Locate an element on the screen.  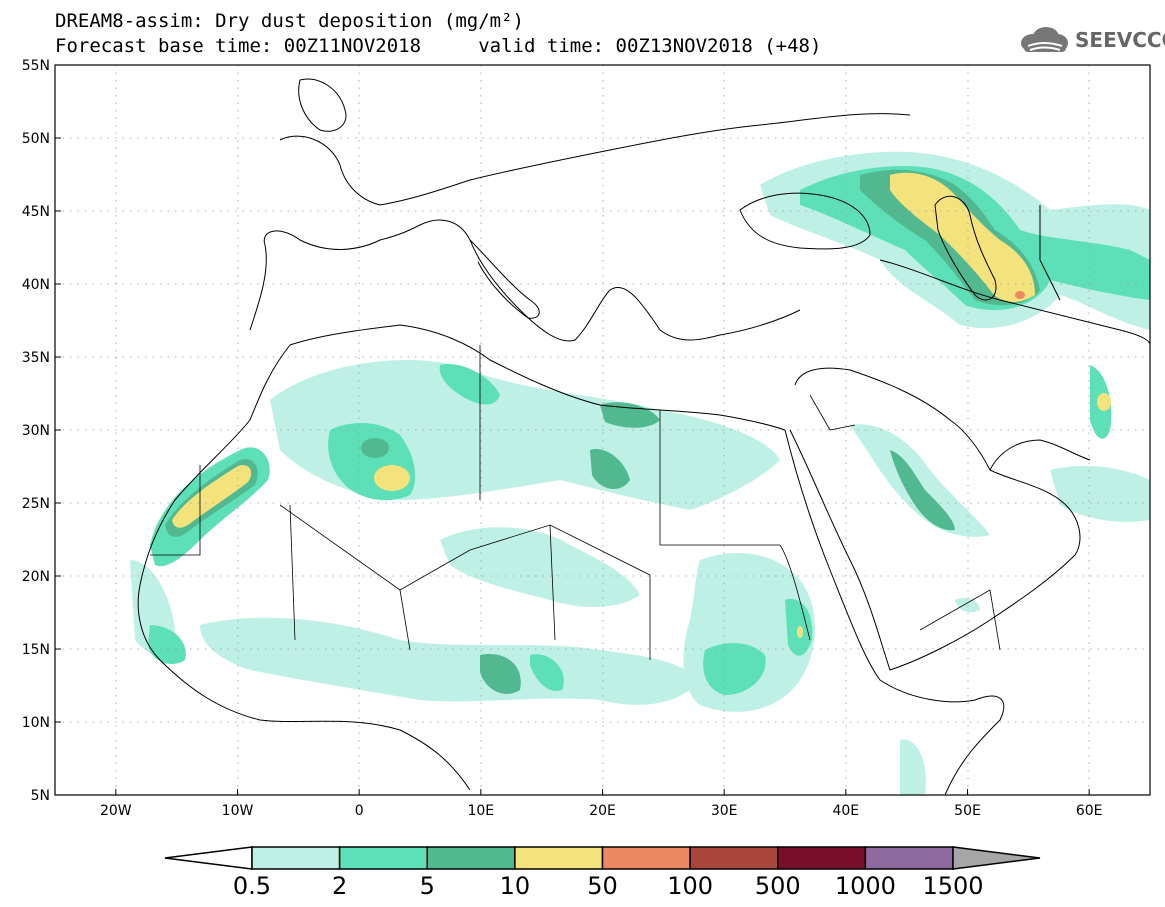
colorbar: 0.5 2 5 10 50 100 500 1000 1500 is located at coordinates (602, 873).